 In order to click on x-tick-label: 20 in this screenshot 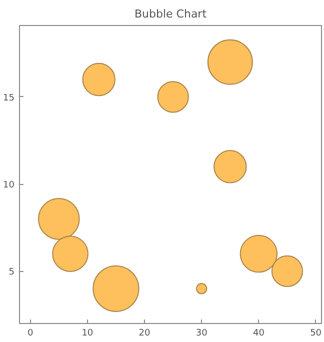, I will do `click(144, 333)`.